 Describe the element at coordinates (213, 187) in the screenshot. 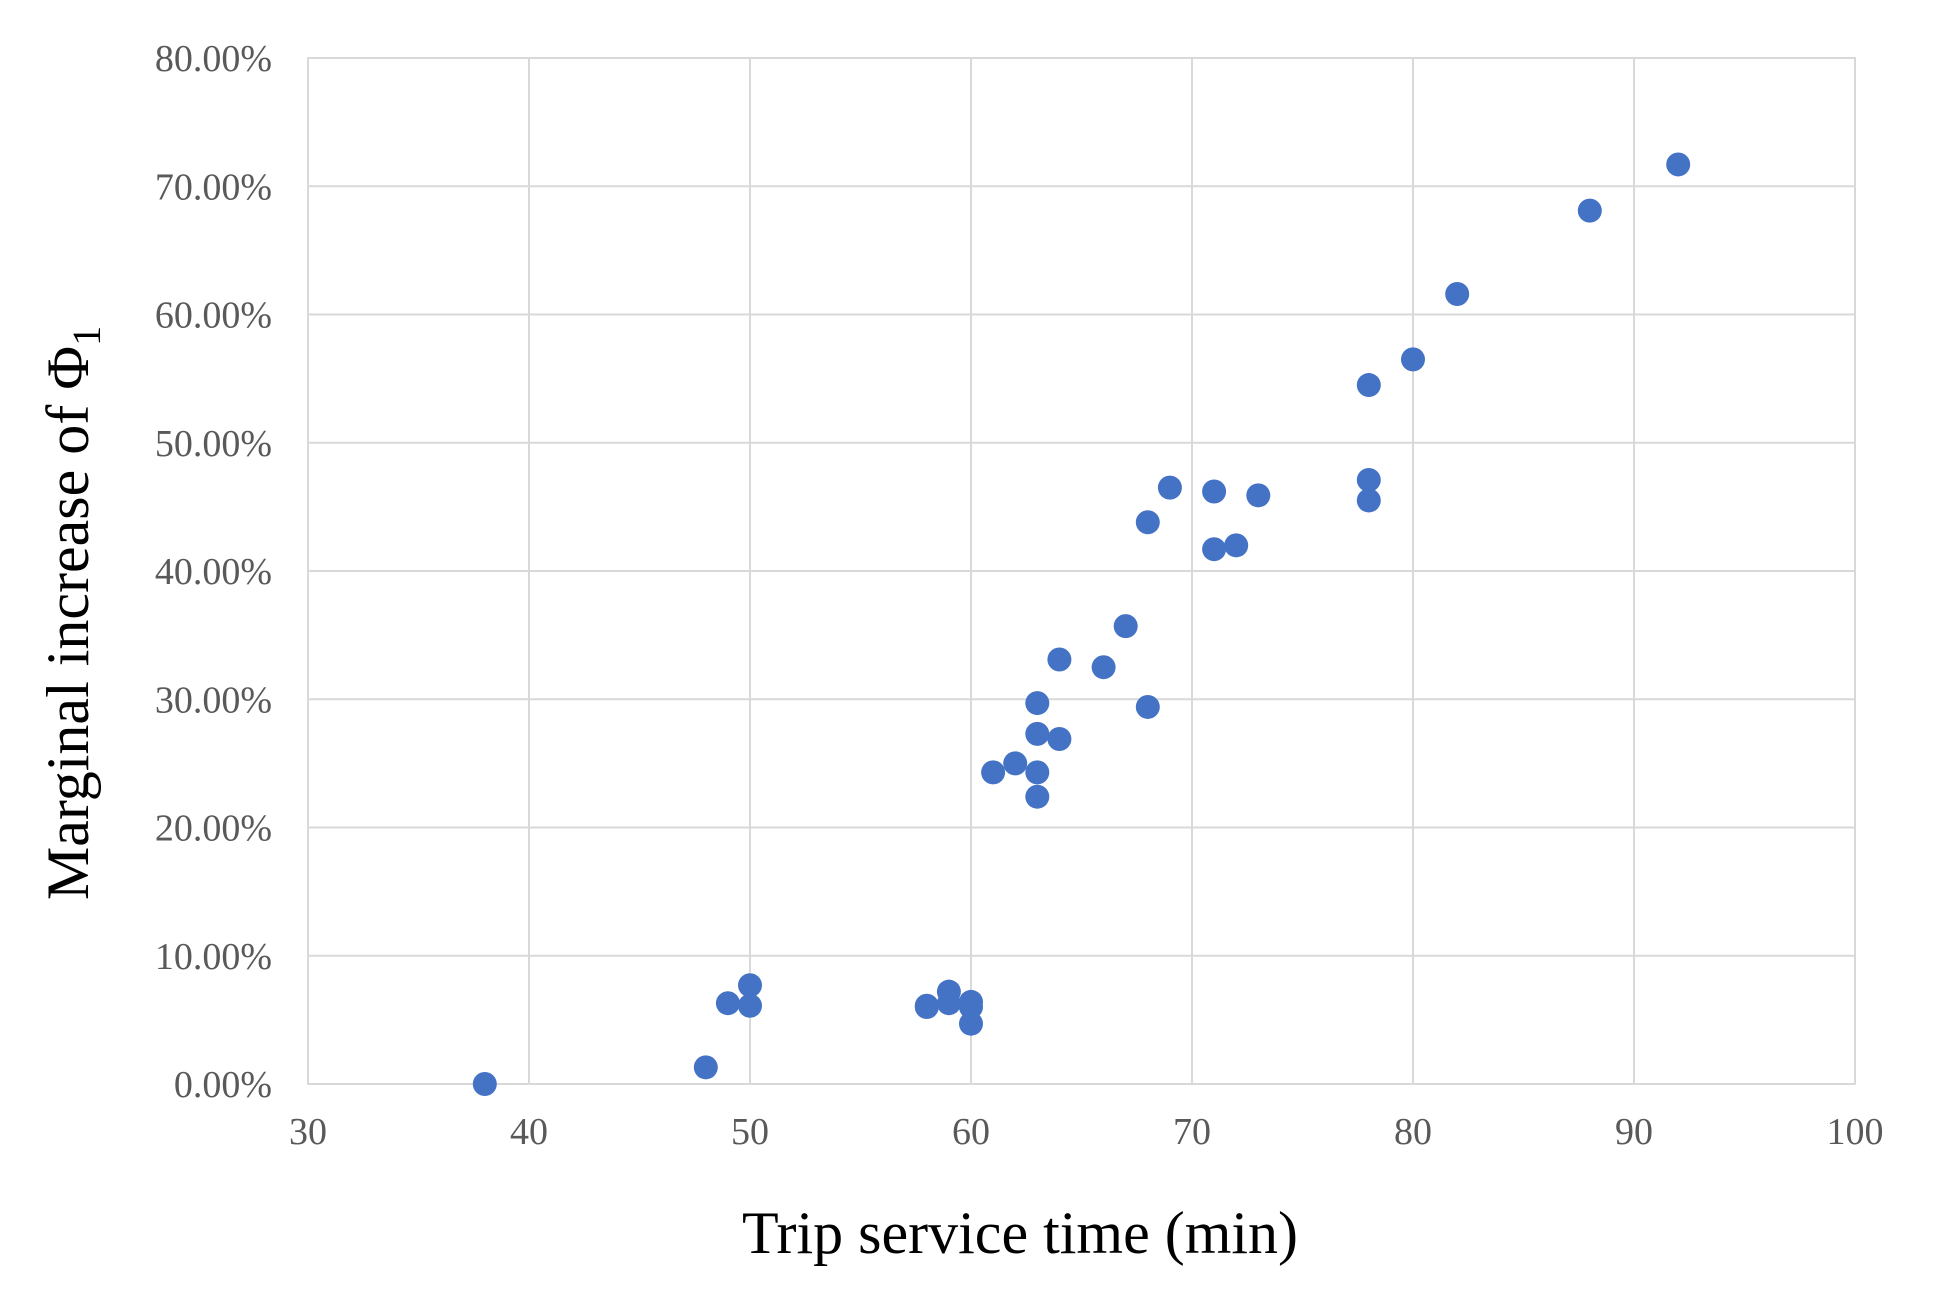

I see `y-tick-label: 70.00%` at that location.